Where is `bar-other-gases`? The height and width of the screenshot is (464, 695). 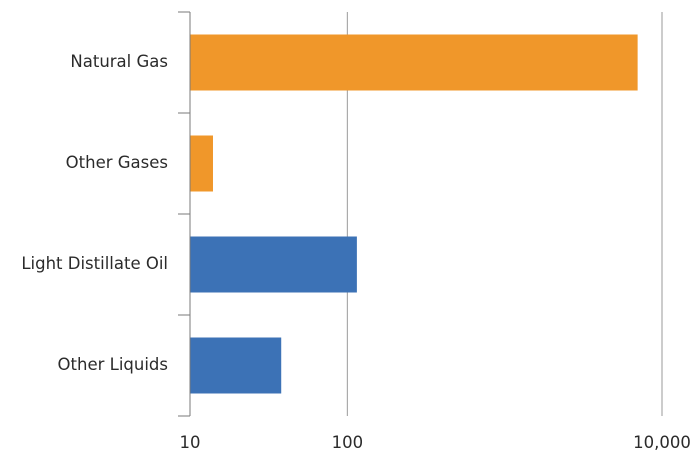 bar-other-gases is located at coordinates (201, 163).